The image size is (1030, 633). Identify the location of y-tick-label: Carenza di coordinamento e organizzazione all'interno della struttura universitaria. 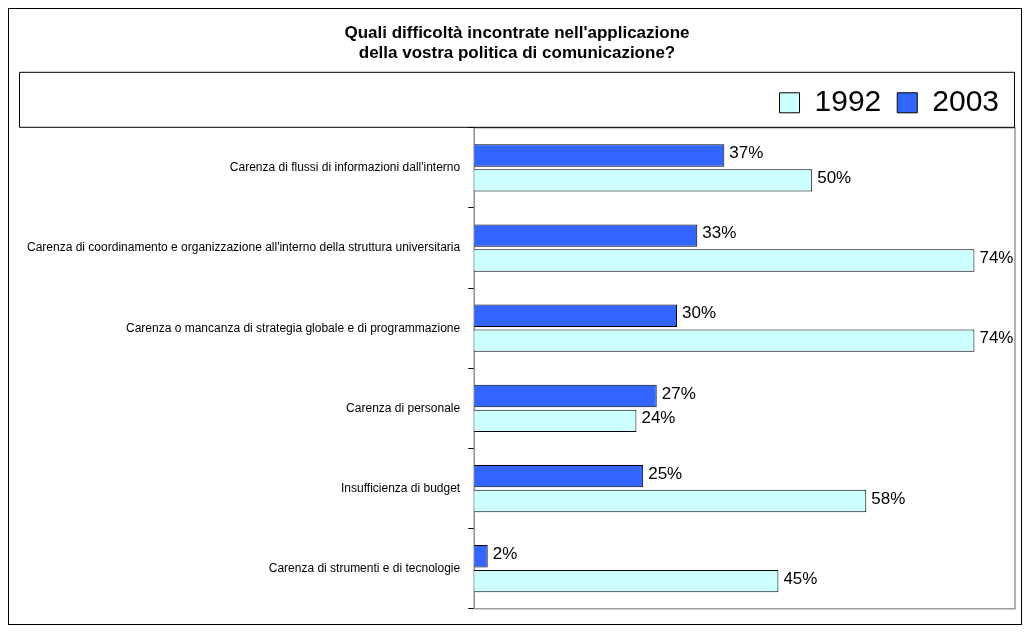
(243, 247).